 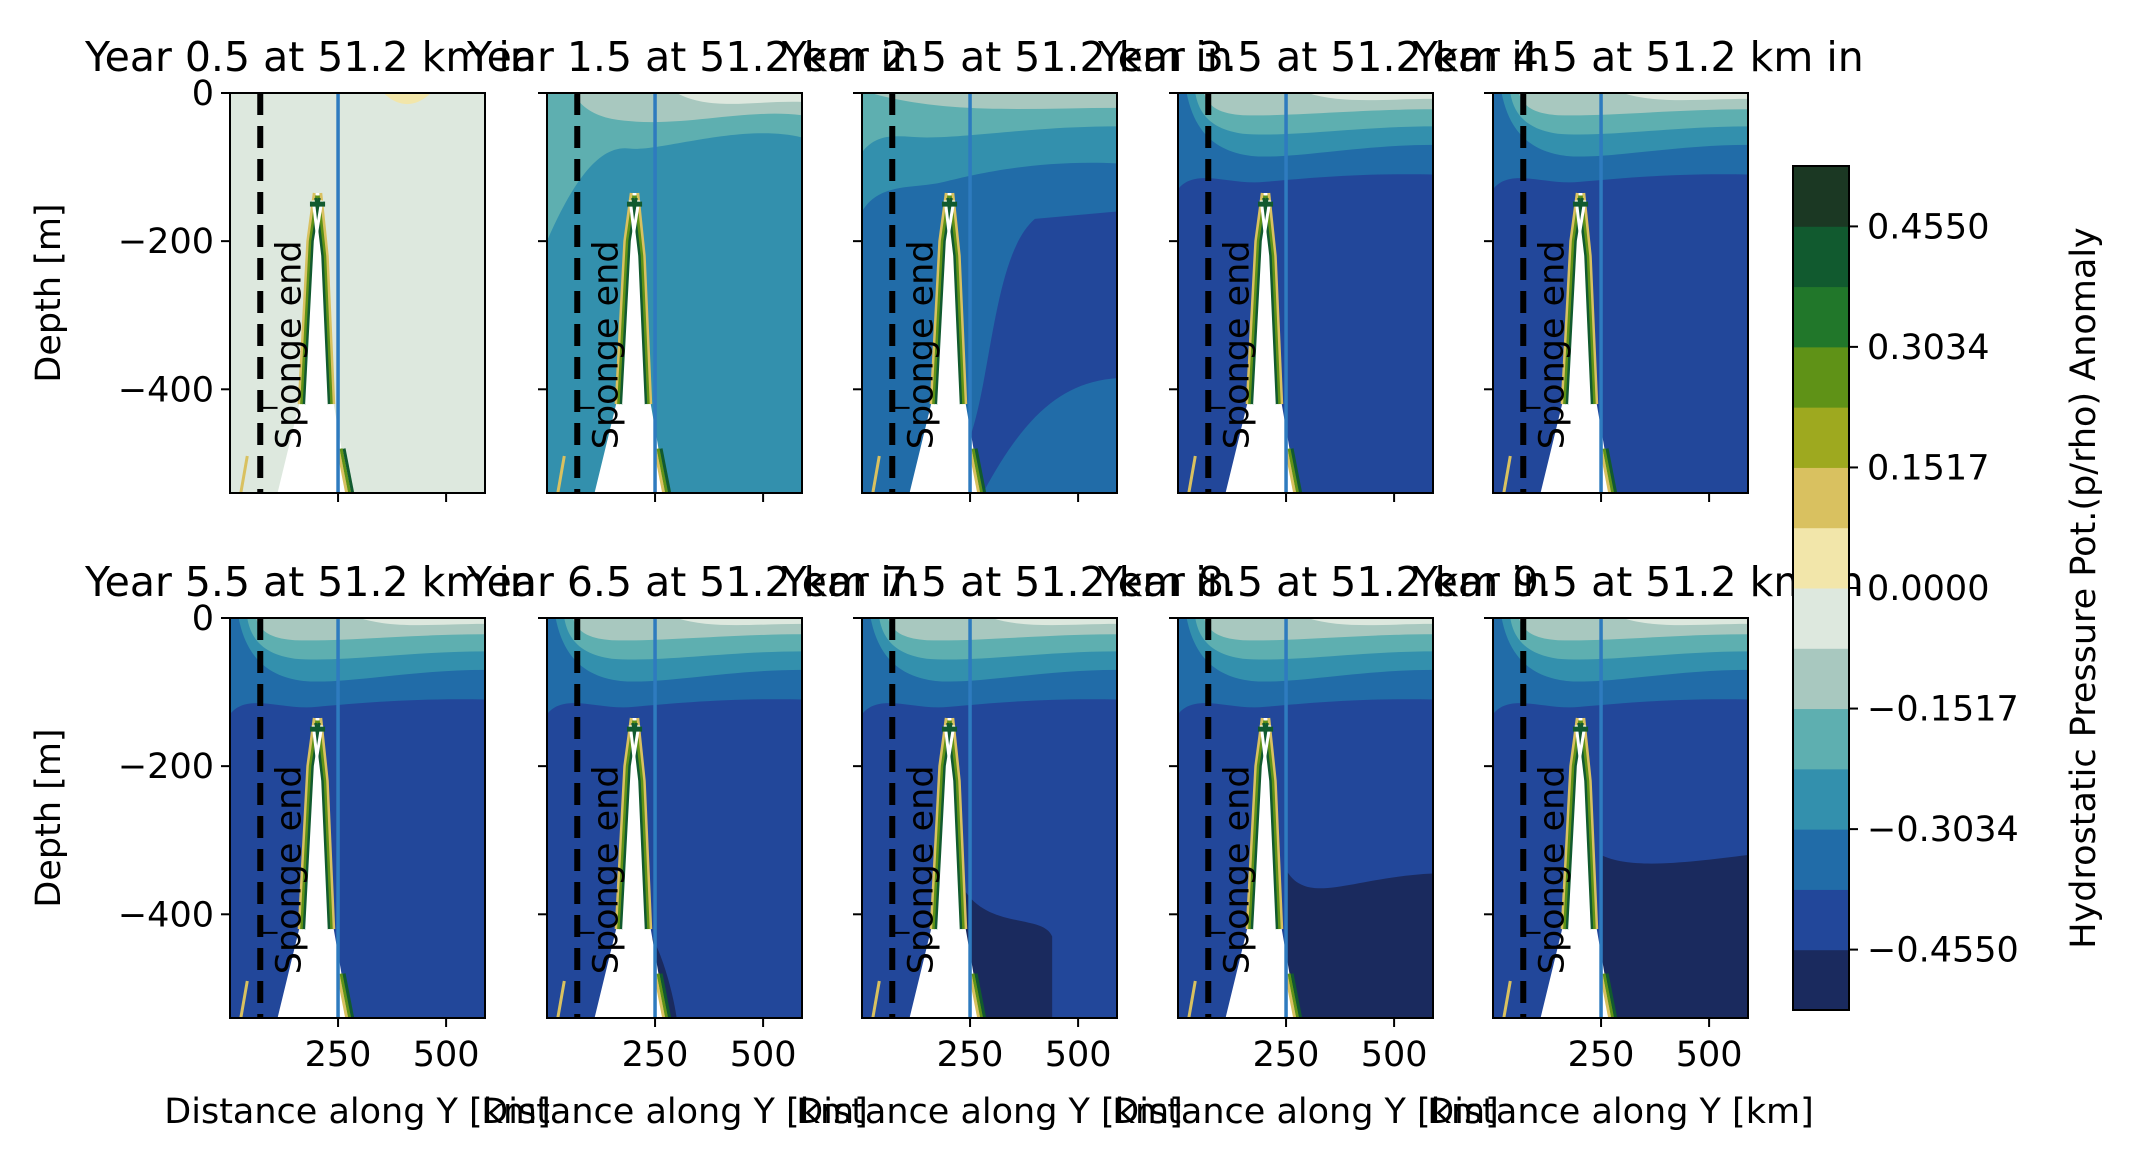 What do you see at coordinates (310, 582) in the screenshot?
I see `panel-title: Year 5.5 at 51.2 km in` at bounding box center [310, 582].